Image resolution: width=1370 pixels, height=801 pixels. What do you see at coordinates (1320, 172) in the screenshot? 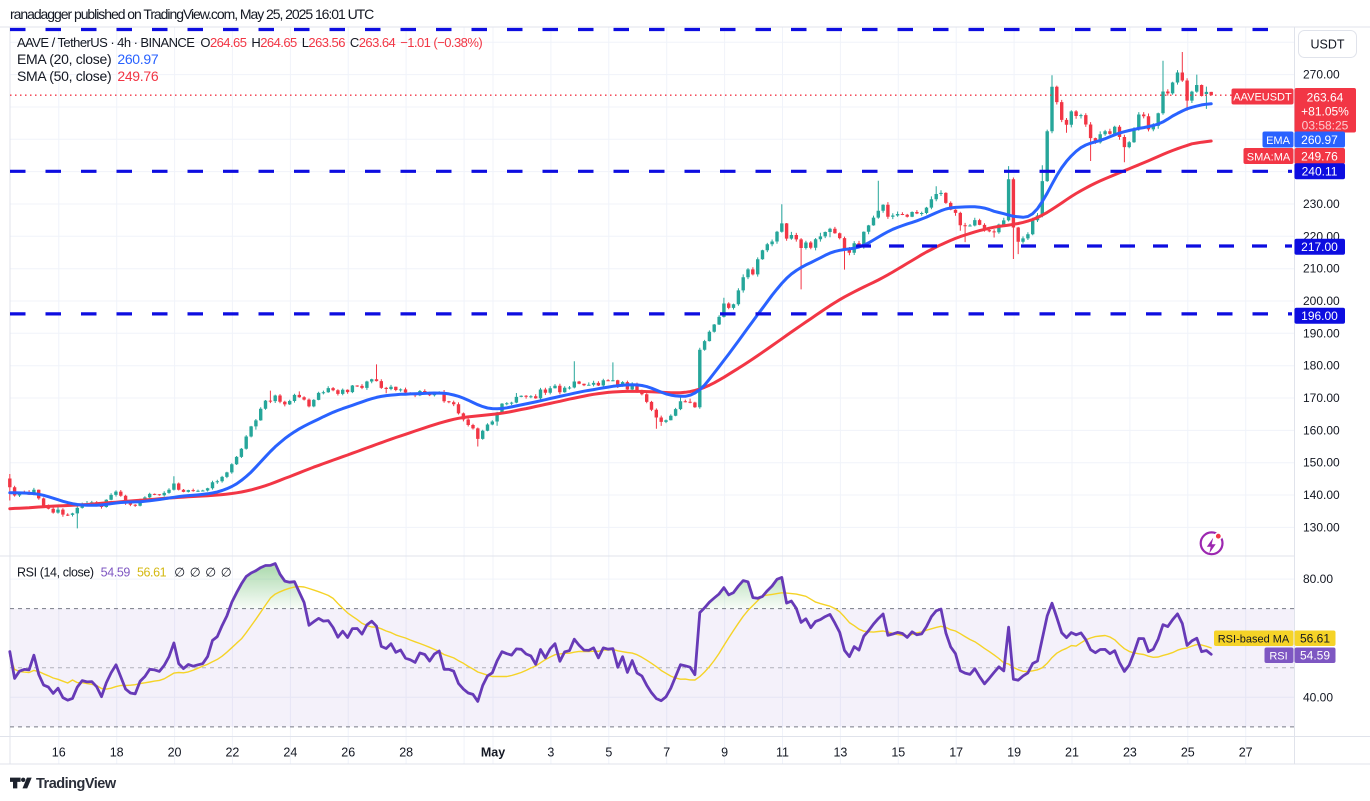
I see `svg-text: 240.11` at bounding box center [1320, 172].